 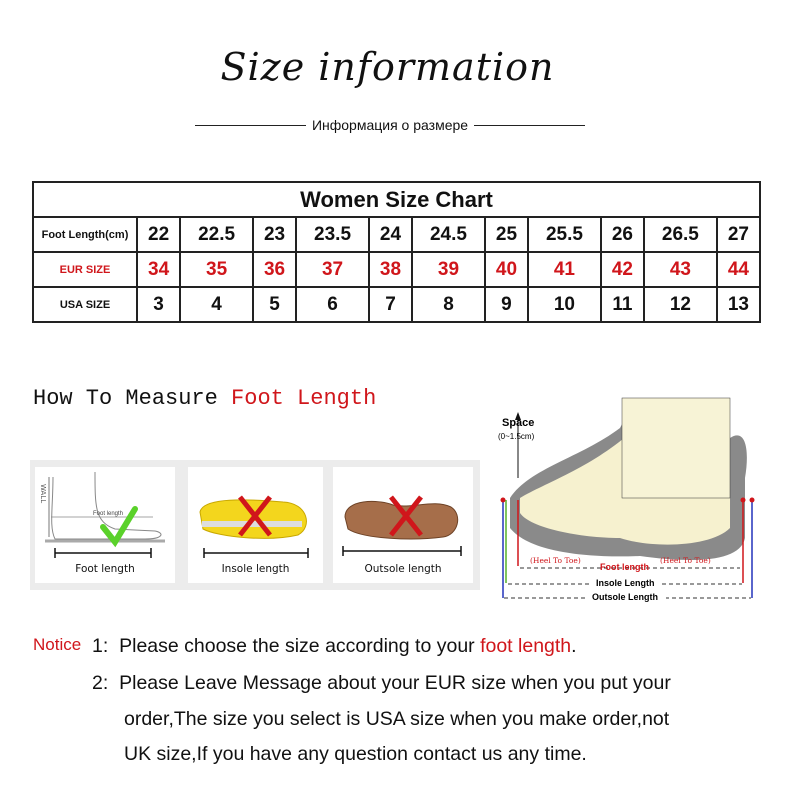 What do you see at coordinates (506, 269) in the screenshot?
I see `size-cell: 40` at bounding box center [506, 269].